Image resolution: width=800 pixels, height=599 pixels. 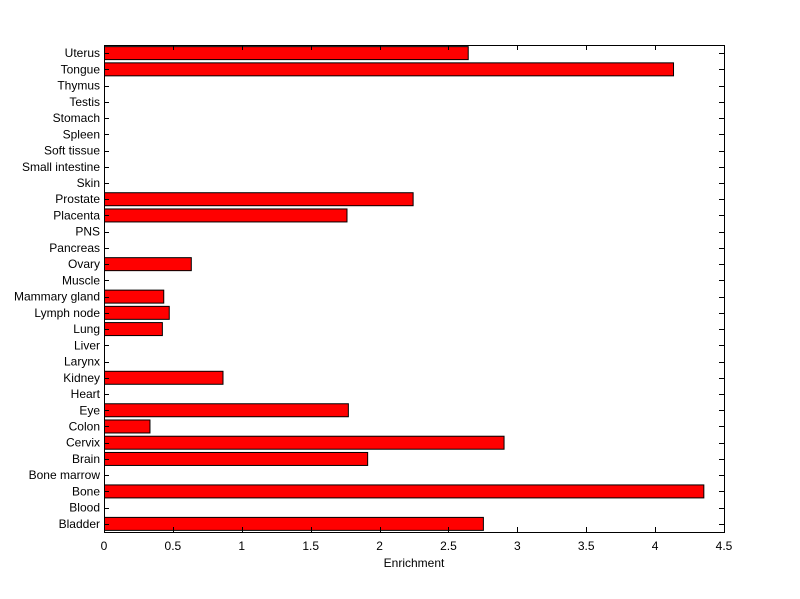 I want to click on y-tick-label: Testis, so click(x=84, y=102).